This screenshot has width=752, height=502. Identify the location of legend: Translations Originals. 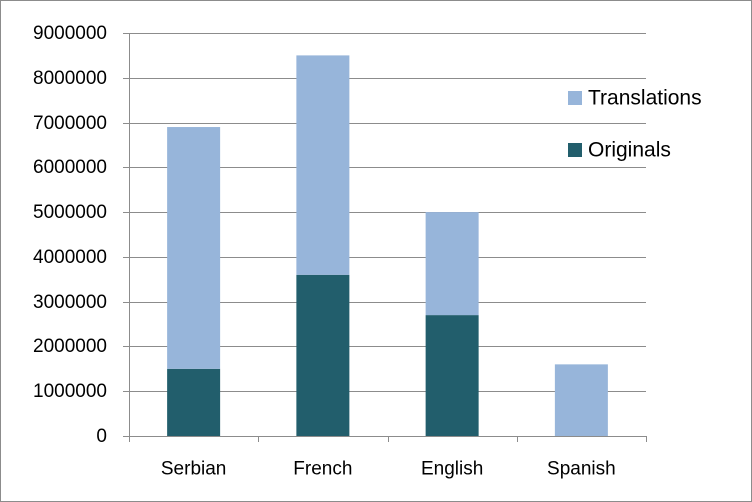
(635, 124).